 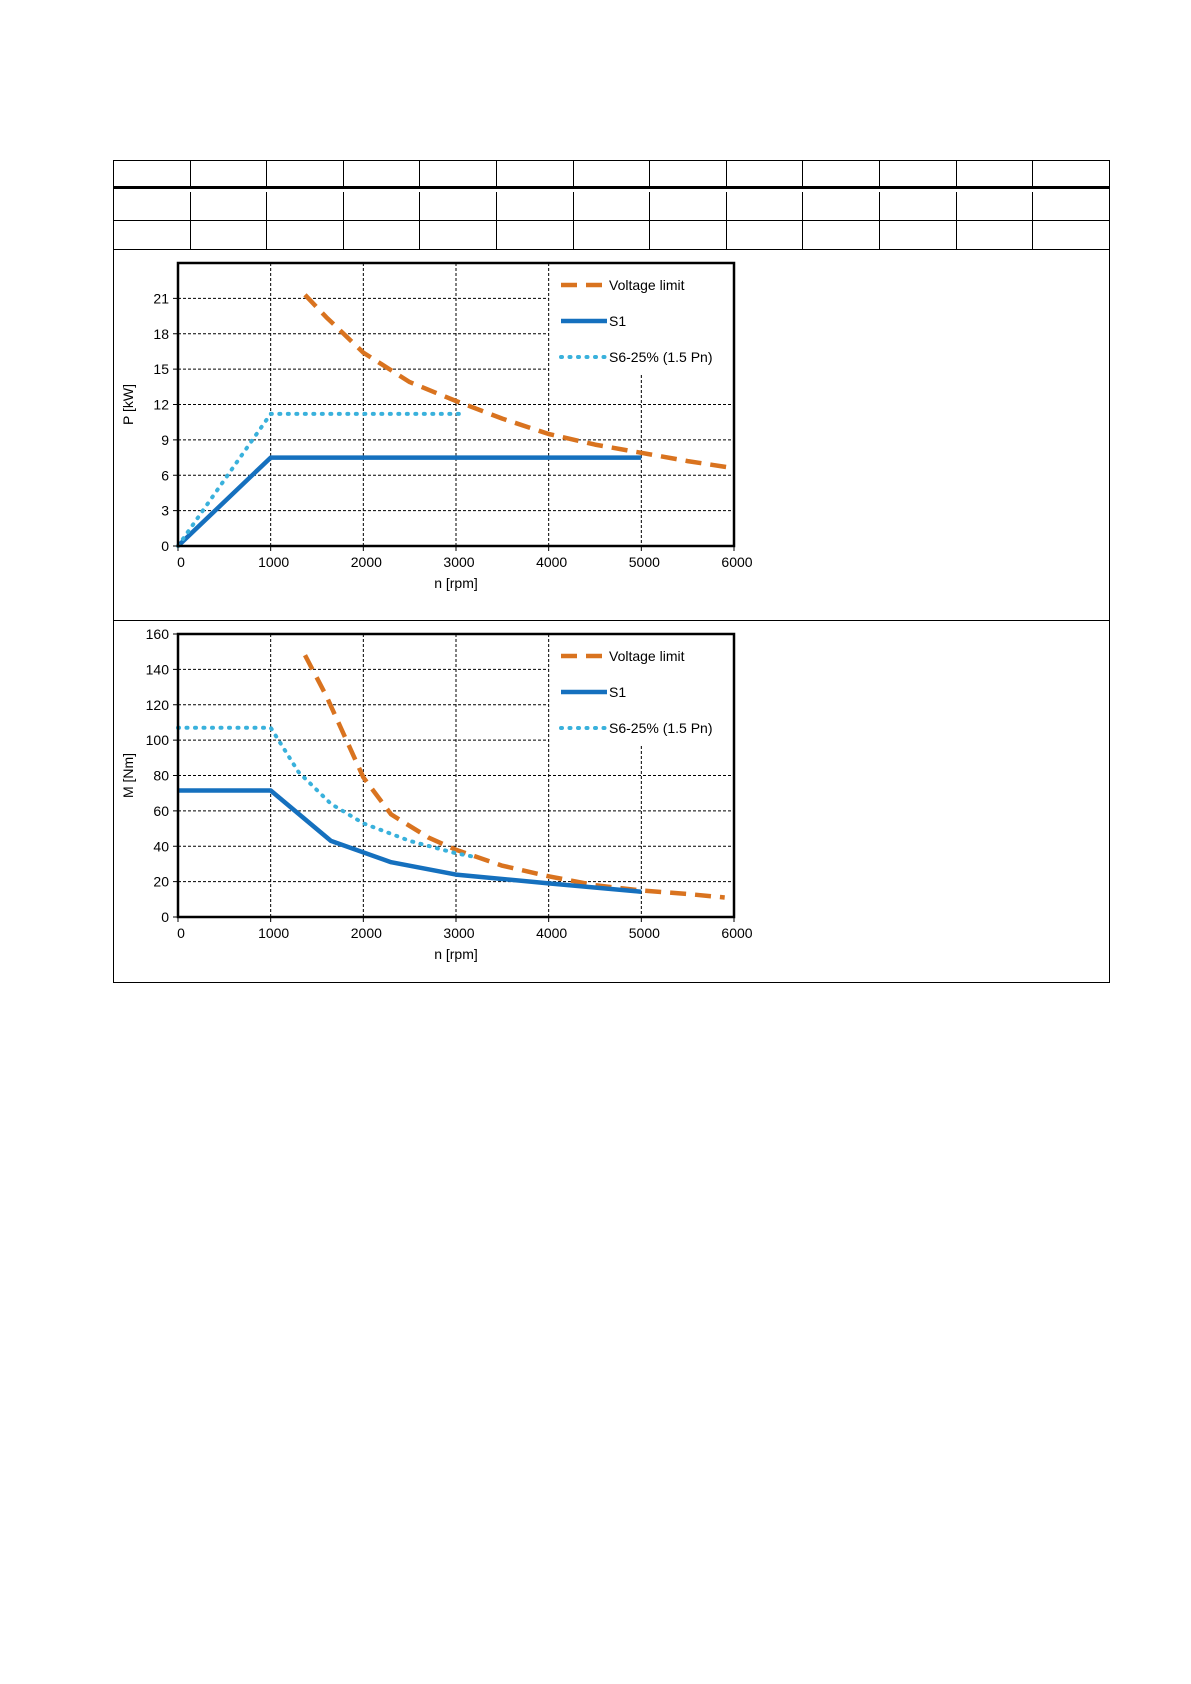 What do you see at coordinates (161, 776) in the screenshot?
I see `torque-chart-ytick-label: 80` at bounding box center [161, 776].